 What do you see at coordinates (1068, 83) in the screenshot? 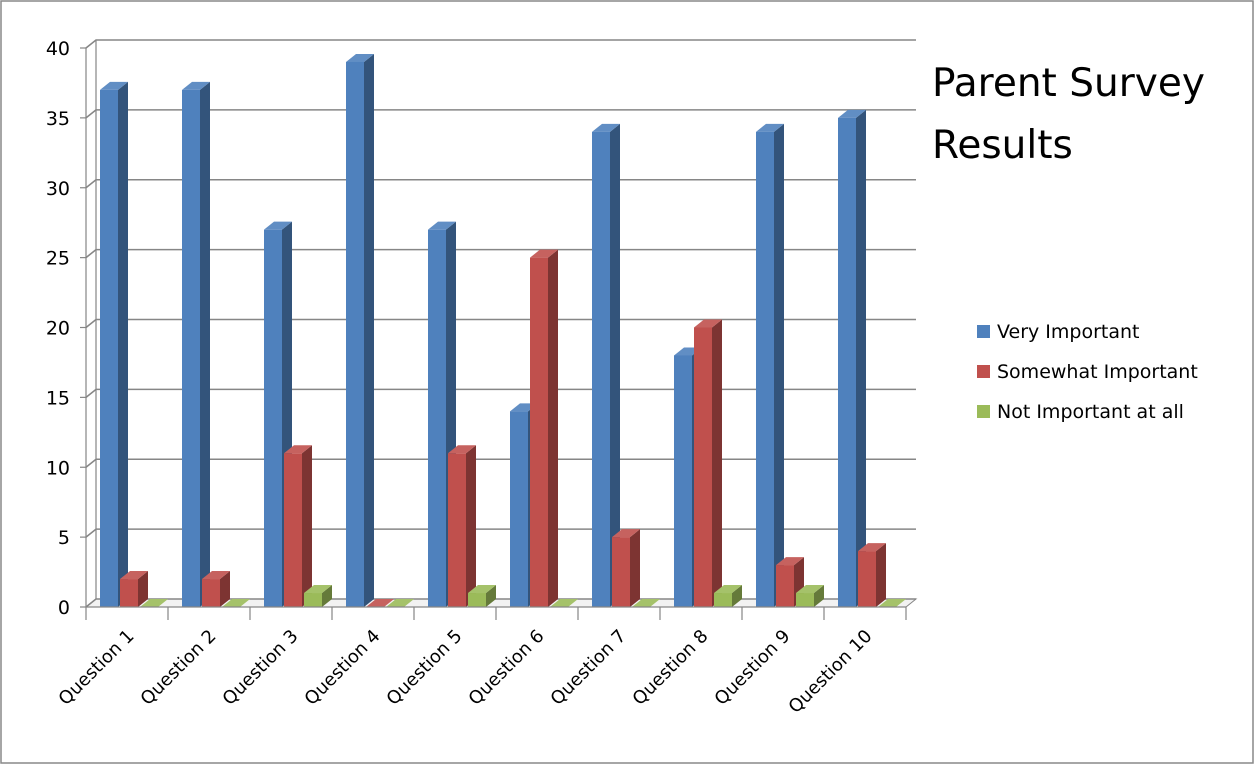
I see `chart-title-line-1: Parent Survey` at bounding box center [1068, 83].